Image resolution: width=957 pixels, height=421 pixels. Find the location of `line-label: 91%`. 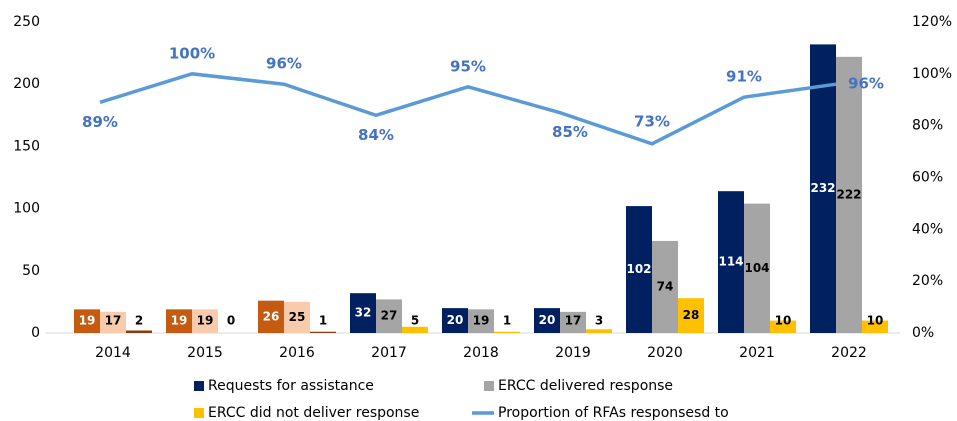

line-label: 91% is located at coordinates (744, 77).